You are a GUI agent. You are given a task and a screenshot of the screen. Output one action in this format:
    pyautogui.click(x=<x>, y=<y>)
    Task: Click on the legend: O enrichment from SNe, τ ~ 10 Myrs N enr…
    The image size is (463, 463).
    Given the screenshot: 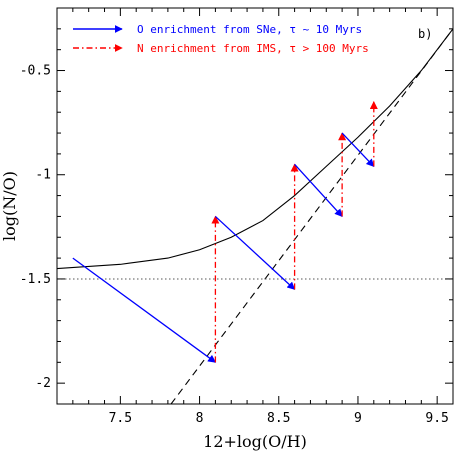 What is the action you would take?
    pyautogui.click(x=221, y=39)
    